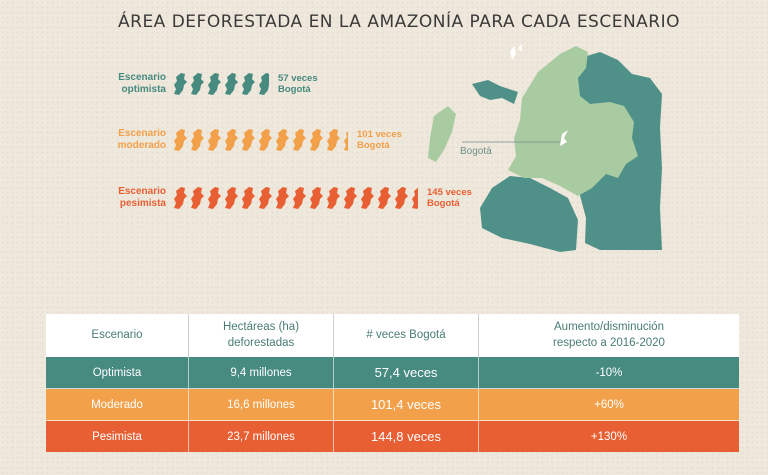  I want to click on times-bogota-label: 145 veces Bogotá, so click(449, 198).